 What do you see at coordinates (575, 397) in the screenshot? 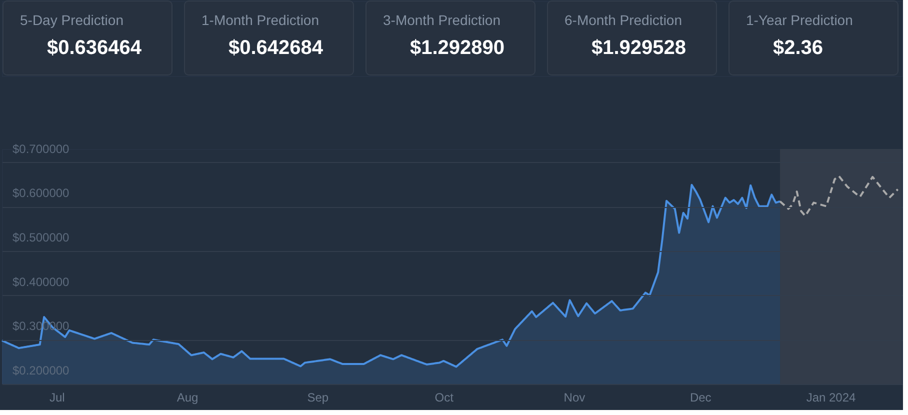
I see `x-tick-label: Nov` at bounding box center [575, 397].